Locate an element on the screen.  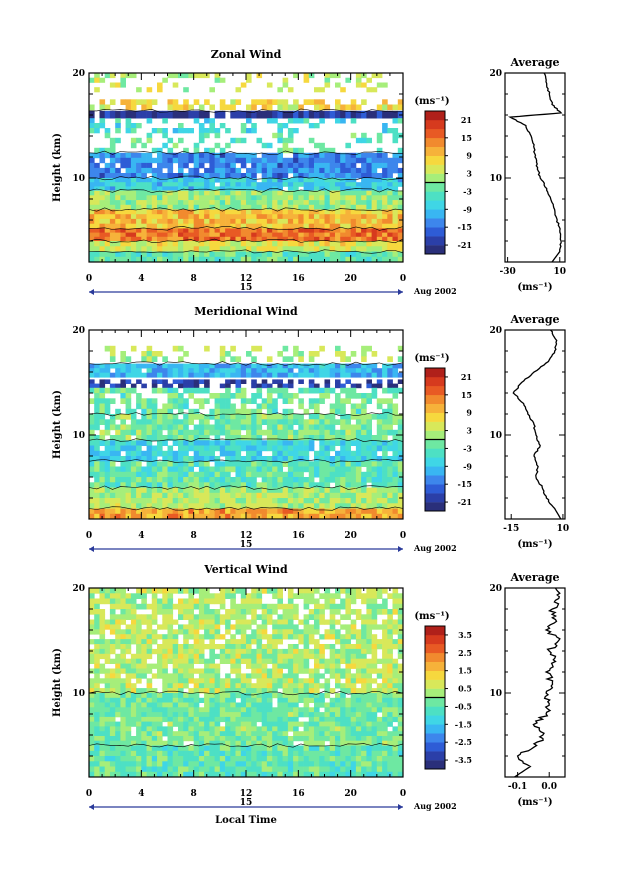
average-x-tick-label: -15 is located at coordinates (511, 529).